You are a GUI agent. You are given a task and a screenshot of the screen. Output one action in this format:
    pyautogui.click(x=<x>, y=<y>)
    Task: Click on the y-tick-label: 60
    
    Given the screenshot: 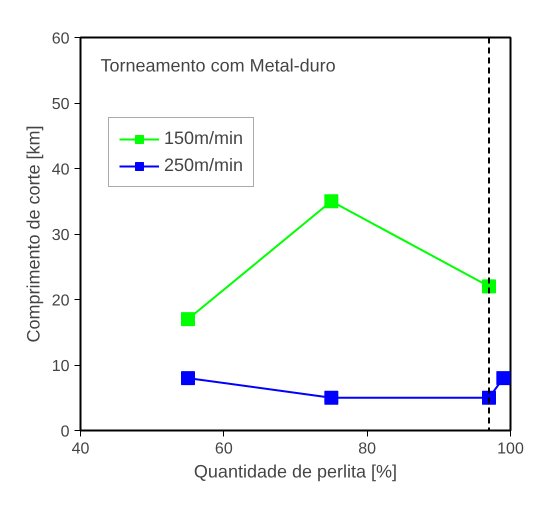 What is the action you would take?
    pyautogui.click(x=61, y=39)
    